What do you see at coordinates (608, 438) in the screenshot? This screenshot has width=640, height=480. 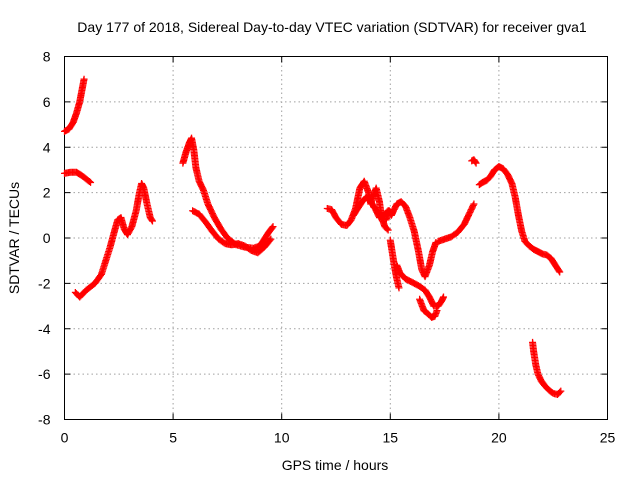 I see `x-tick-label: 25` at bounding box center [608, 438].